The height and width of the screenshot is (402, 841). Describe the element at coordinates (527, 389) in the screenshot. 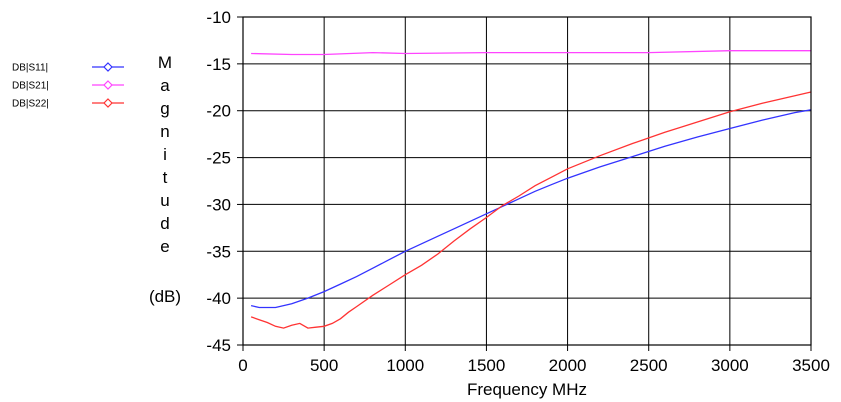

I see `x-axis-title: Frequency MHz` at that location.